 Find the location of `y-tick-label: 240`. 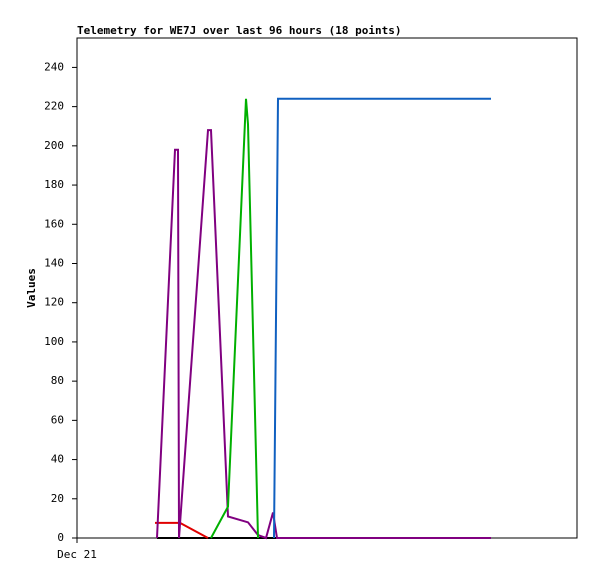

y-tick-label: 240 is located at coordinates (54, 66).